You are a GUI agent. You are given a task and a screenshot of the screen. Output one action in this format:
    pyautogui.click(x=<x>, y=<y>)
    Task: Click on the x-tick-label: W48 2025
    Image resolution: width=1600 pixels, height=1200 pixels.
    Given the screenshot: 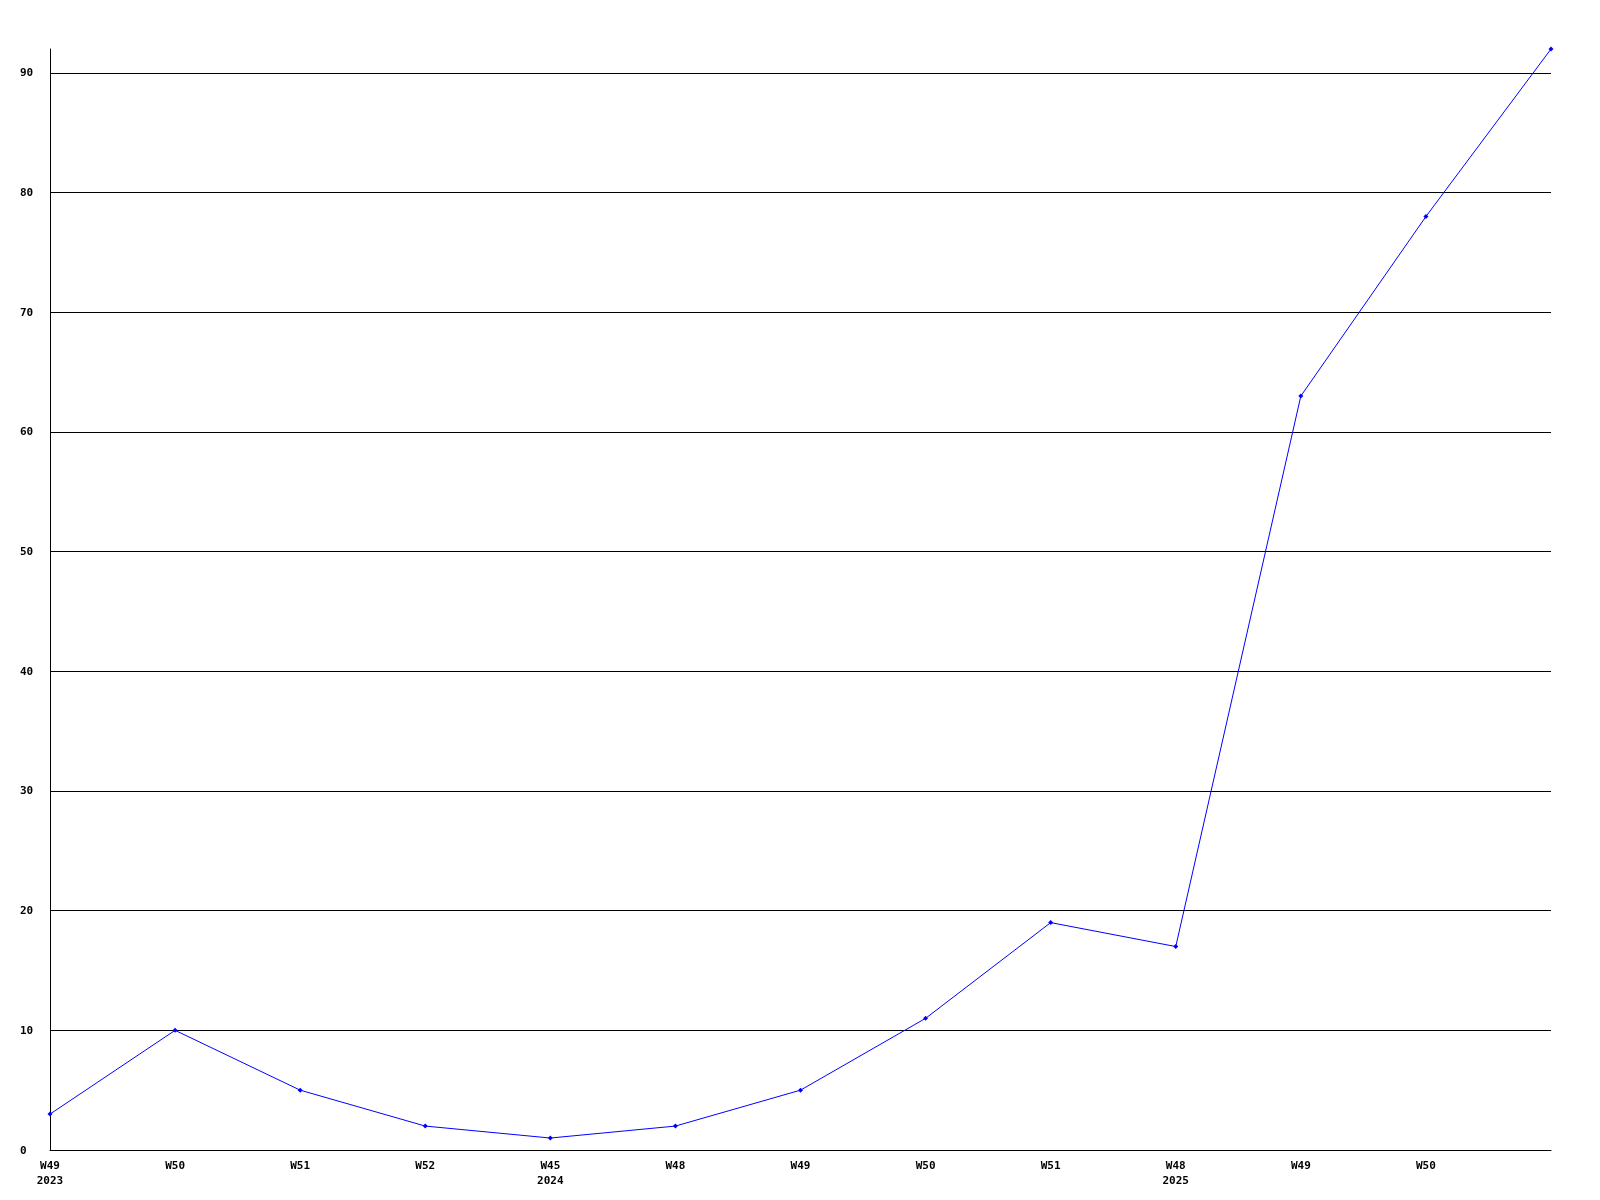 What is the action you would take?
    pyautogui.click(x=1175, y=1173)
    